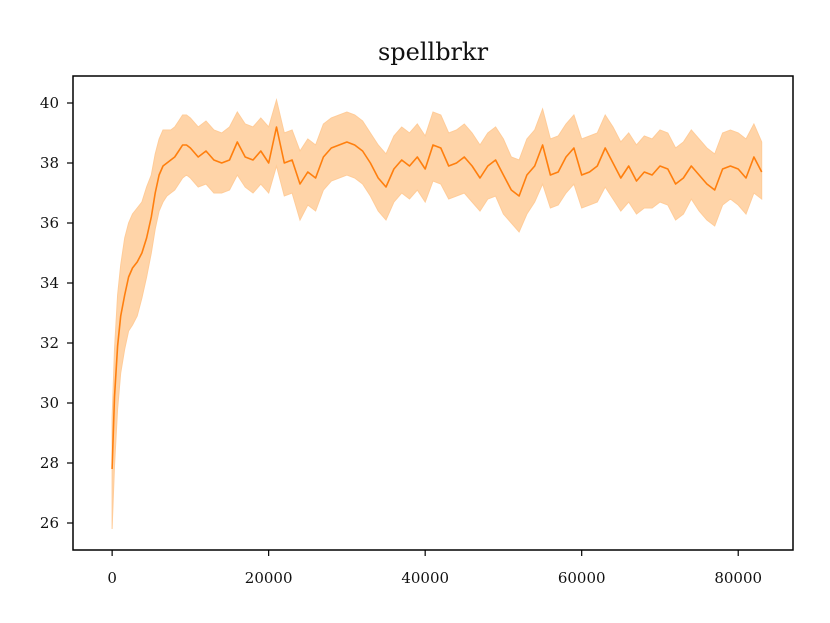 The image size is (830, 623). Describe the element at coordinates (434, 568) in the screenshot. I see `x-axis: 0 20000 40000 60000 80000` at that location.